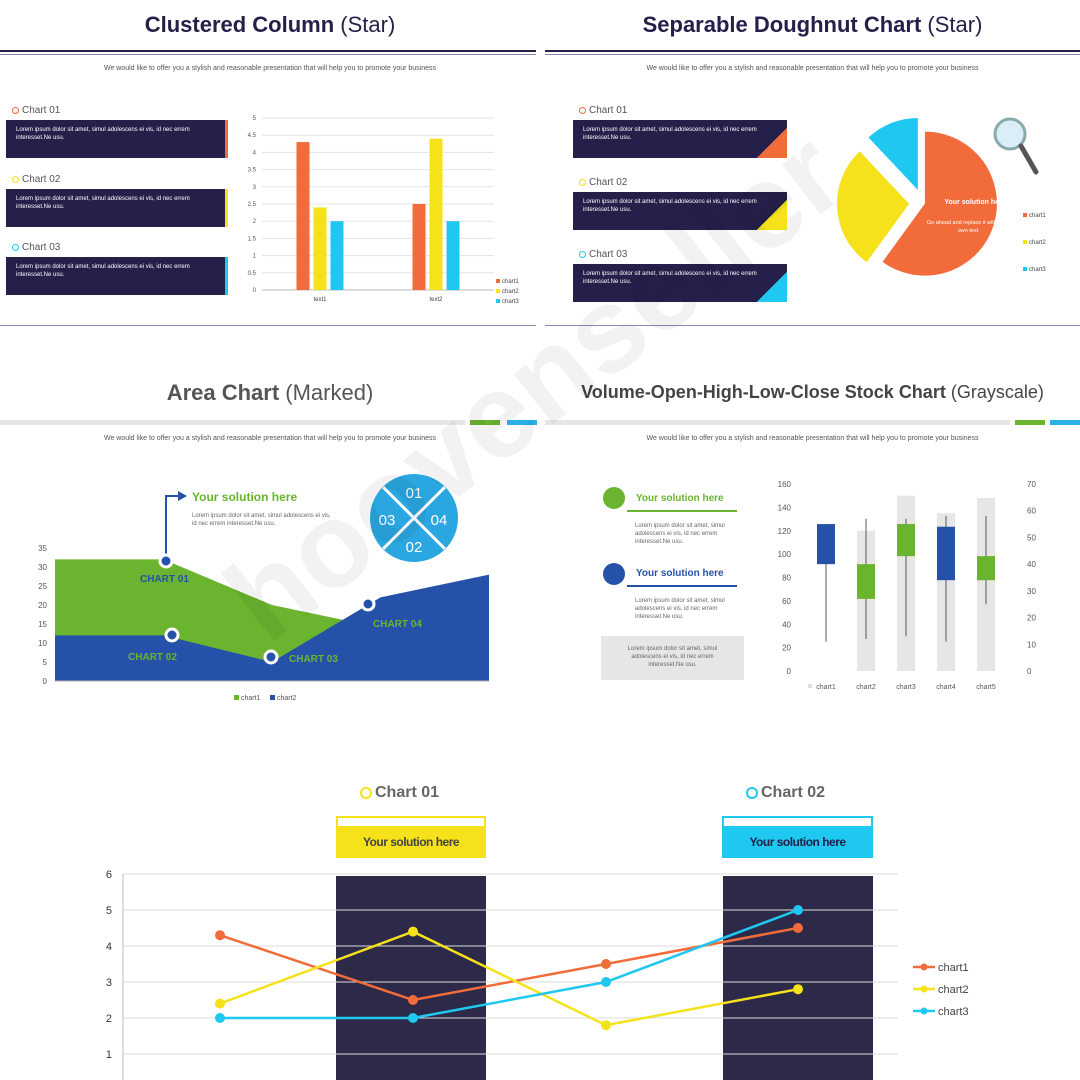  I want to click on quadrant-label: 02, so click(414, 547).